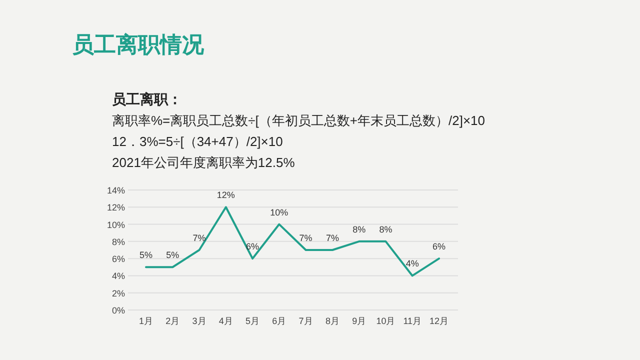 This screenshot has height=360, width=640. What do you see at coordinates (412, 263) in the screenshot?
I see `data-label: 4%` at bounding box center [412, 263].